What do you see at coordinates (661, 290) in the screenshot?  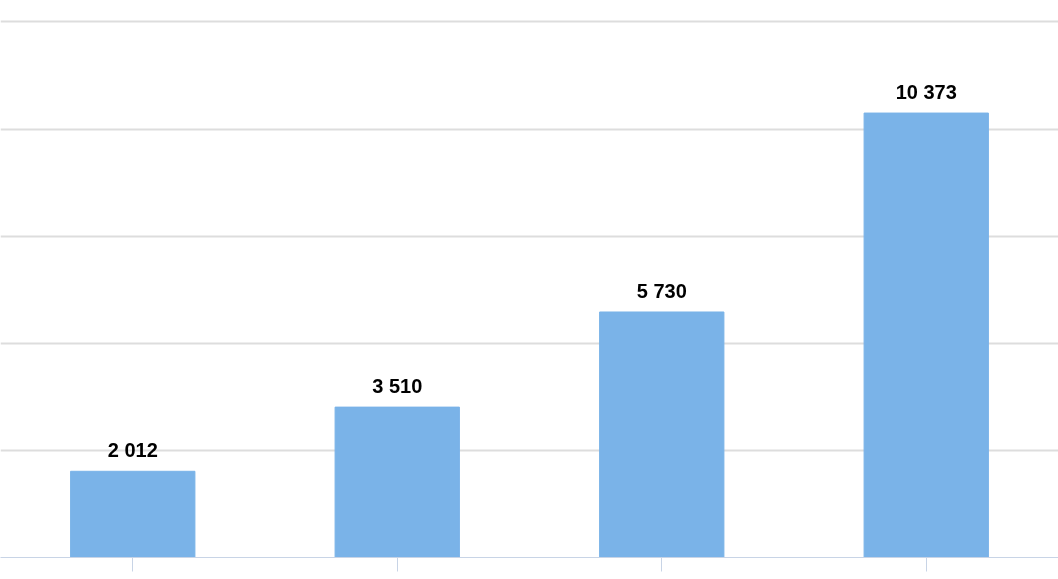 I see `data-label: 5 730` at bounding box center [661, 290].